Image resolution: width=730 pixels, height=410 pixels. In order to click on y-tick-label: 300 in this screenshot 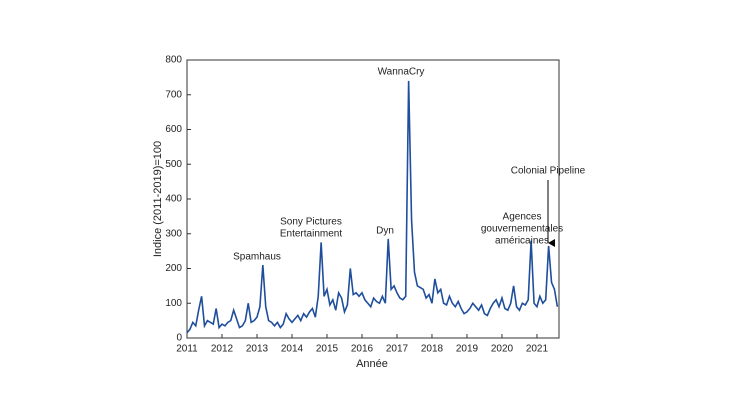, I will do `click(173, 233)`.